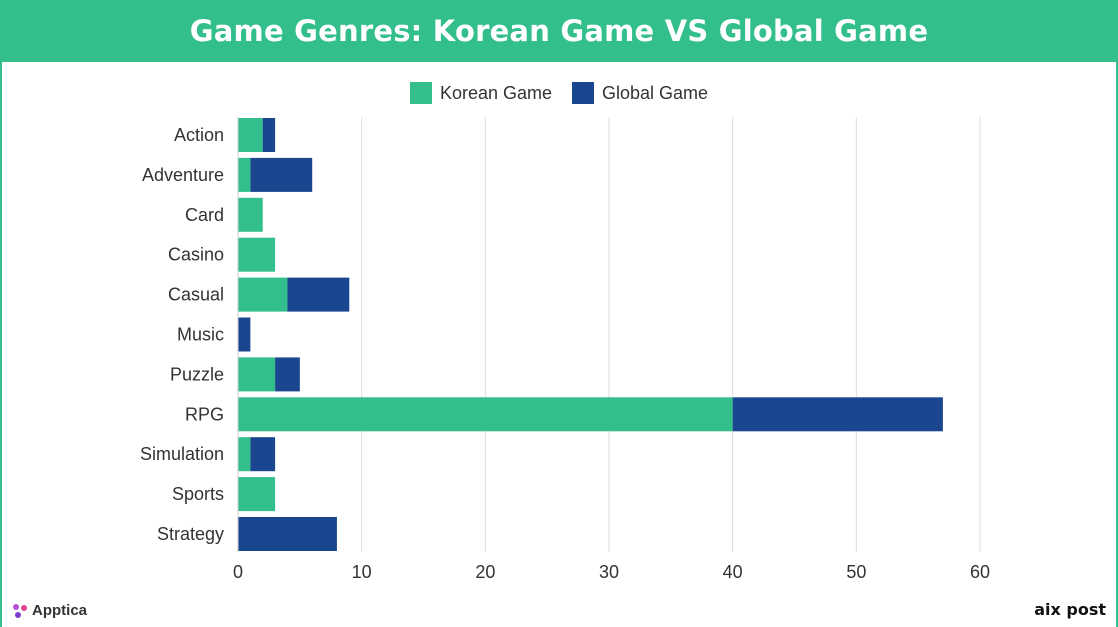 The height and width of the screenshot is (627, 1118). What do you see at coordinates (197, 374) in the screenshot?
I see `y-tick-label: Puzzle` at bounding box center [197, 374].